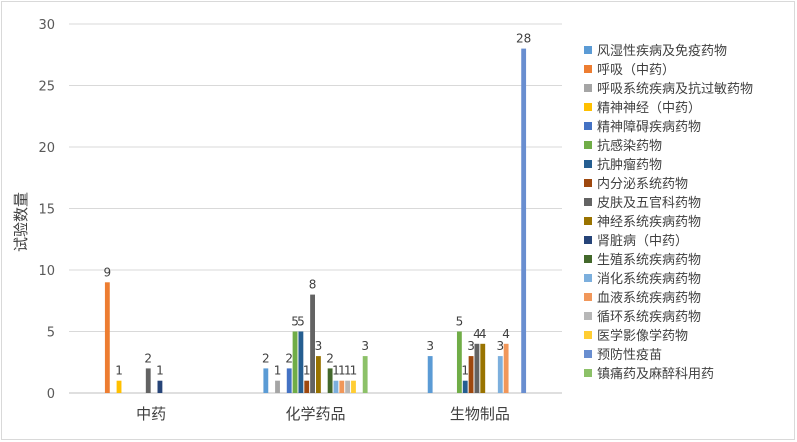 This screenshot has height=442, width=797. What do you see at coordinates (642, 241) in the screenshot?
I see `legend-label: 肾脏病（中药）` at bounding box center [642, 241].